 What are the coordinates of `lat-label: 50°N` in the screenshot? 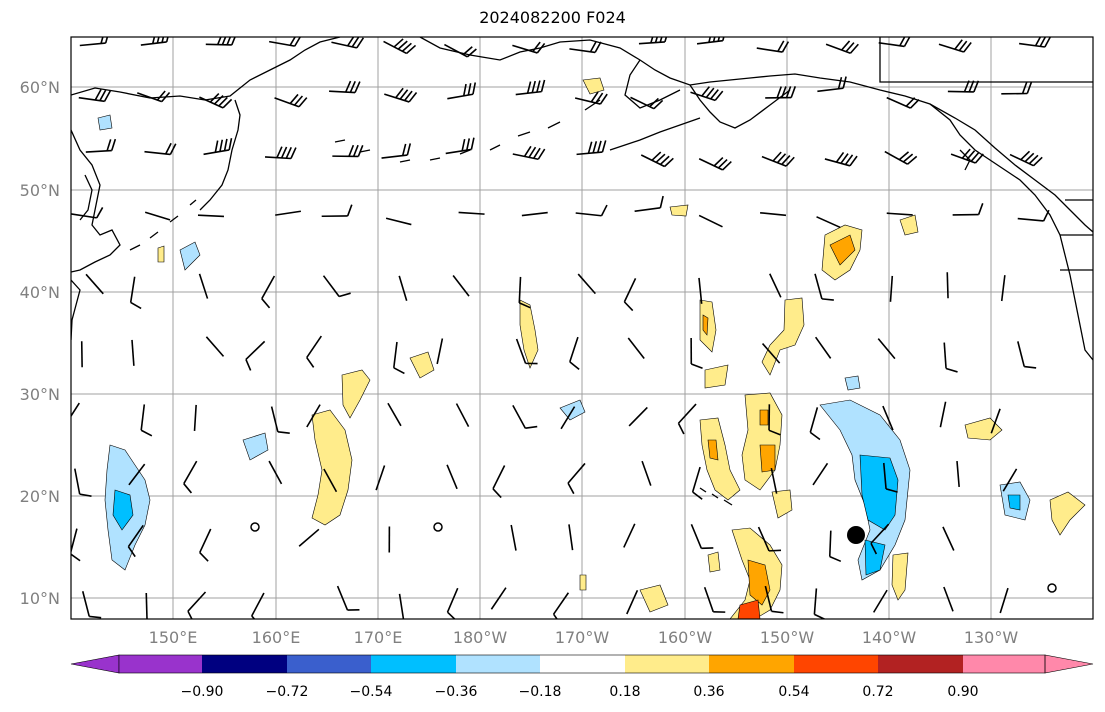 It's located at (40, 190).